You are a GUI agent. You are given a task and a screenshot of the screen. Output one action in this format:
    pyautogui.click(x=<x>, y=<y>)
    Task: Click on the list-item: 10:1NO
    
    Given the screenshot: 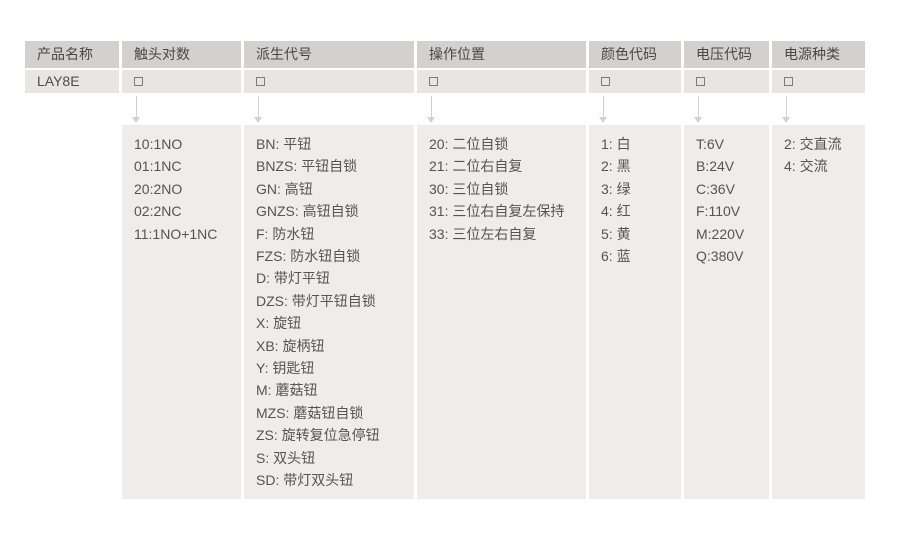 What is the action you would take?
    pyautogui.click(x=158, y=144)
    